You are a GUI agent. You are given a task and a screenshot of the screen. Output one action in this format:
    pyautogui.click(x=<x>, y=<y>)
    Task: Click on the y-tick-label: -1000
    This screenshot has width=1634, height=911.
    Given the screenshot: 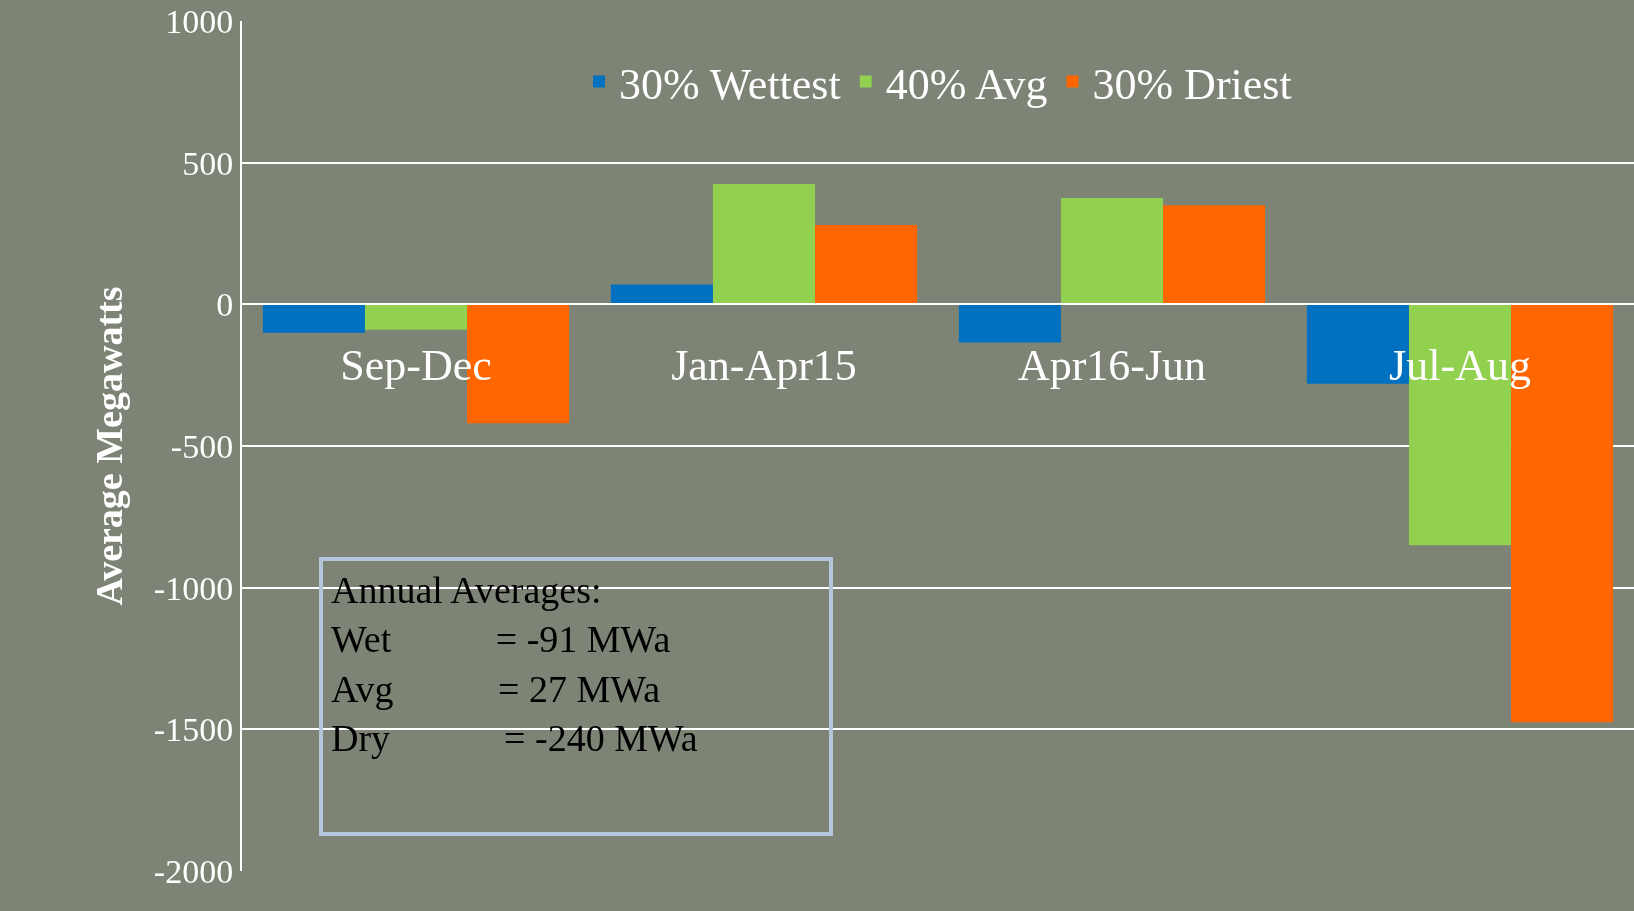 What is the action you would take?
    pyautogui.click(x=193, y=588)
    